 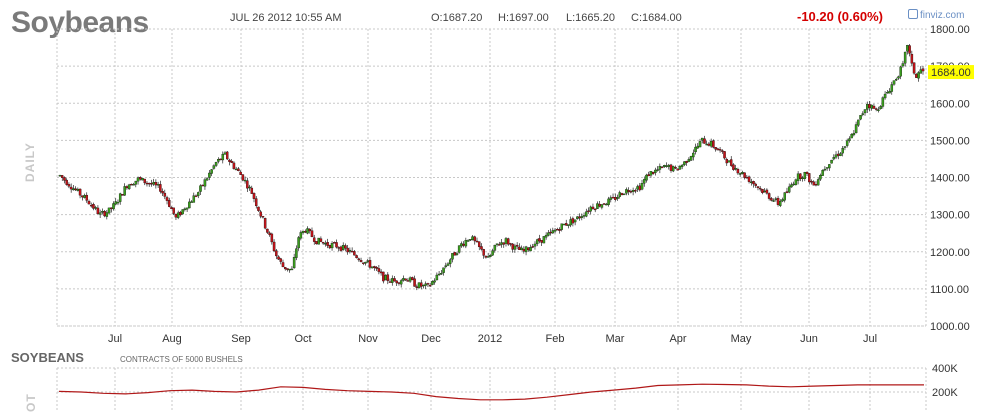 What do you see at coordinates (951, 72) in the screenshot?
I see `price-tag-box` at bounding box center [951, 72].